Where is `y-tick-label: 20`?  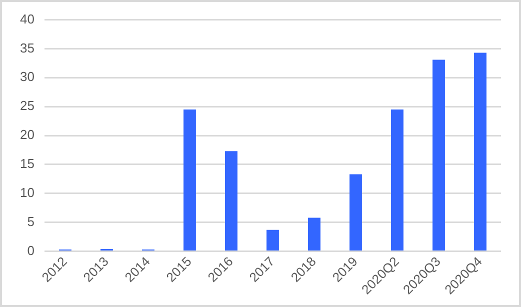 y-tick-label: 20 is located at coordinates (27, 134).